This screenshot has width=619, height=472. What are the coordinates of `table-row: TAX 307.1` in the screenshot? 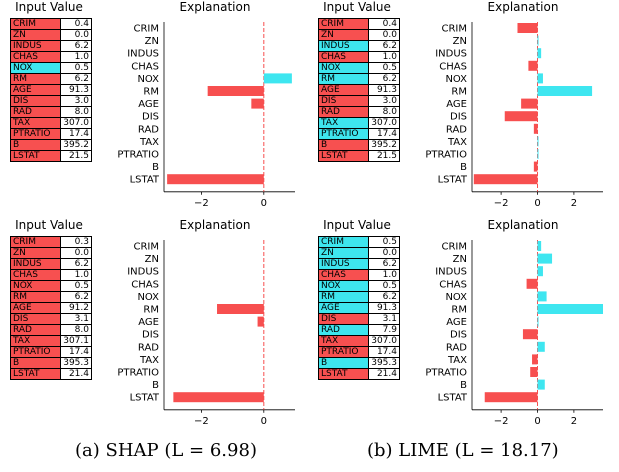 It's located at (51, 341).